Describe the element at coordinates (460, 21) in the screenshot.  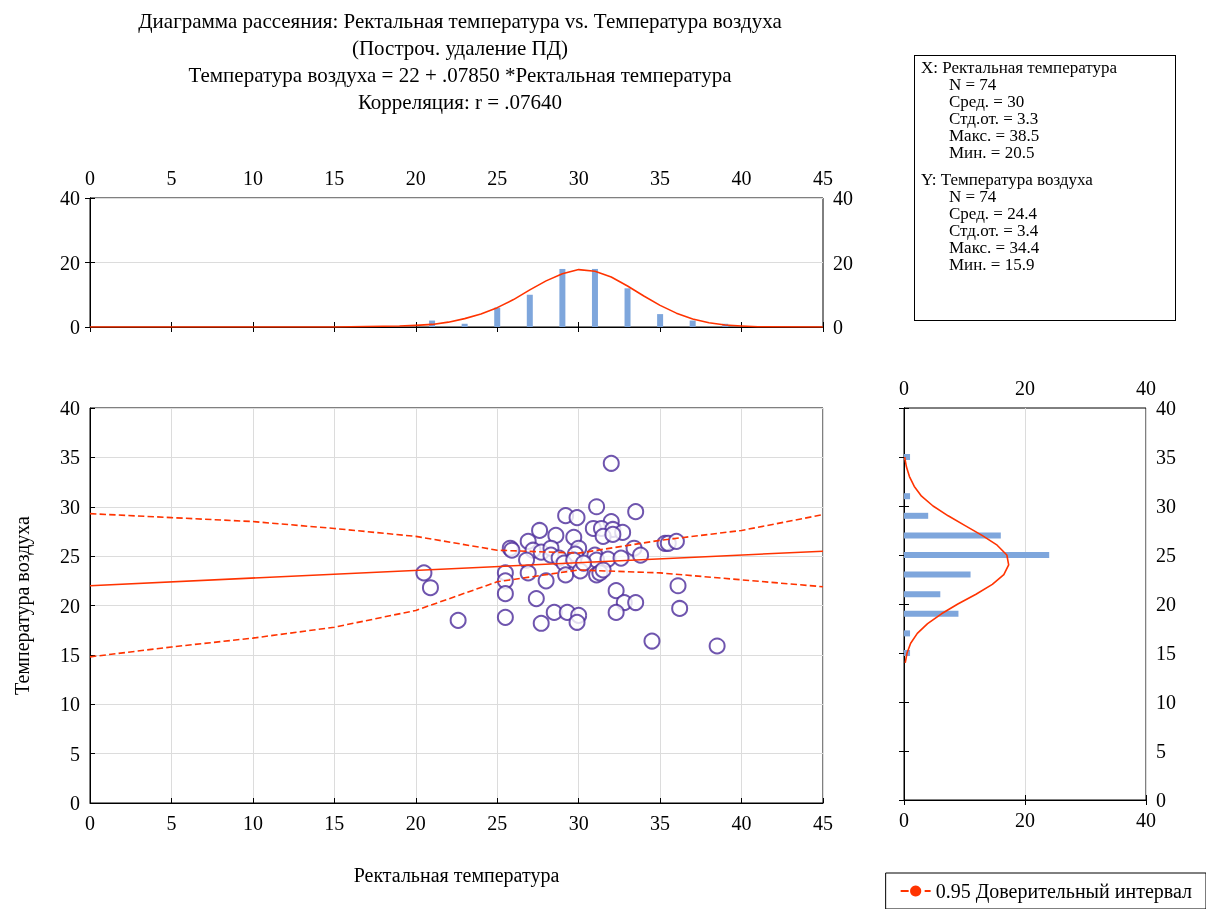
I see `chart-title: Диаграмма рассеяния: Ректальная температура vs. Температура воздуха` at that location.